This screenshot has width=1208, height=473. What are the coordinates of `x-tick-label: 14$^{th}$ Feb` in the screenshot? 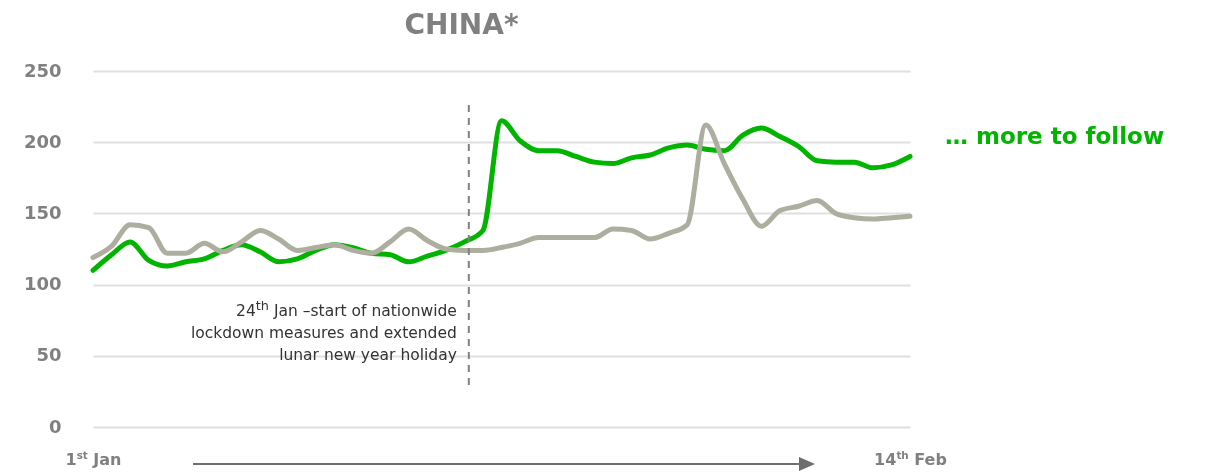 It's located at (910, 458).